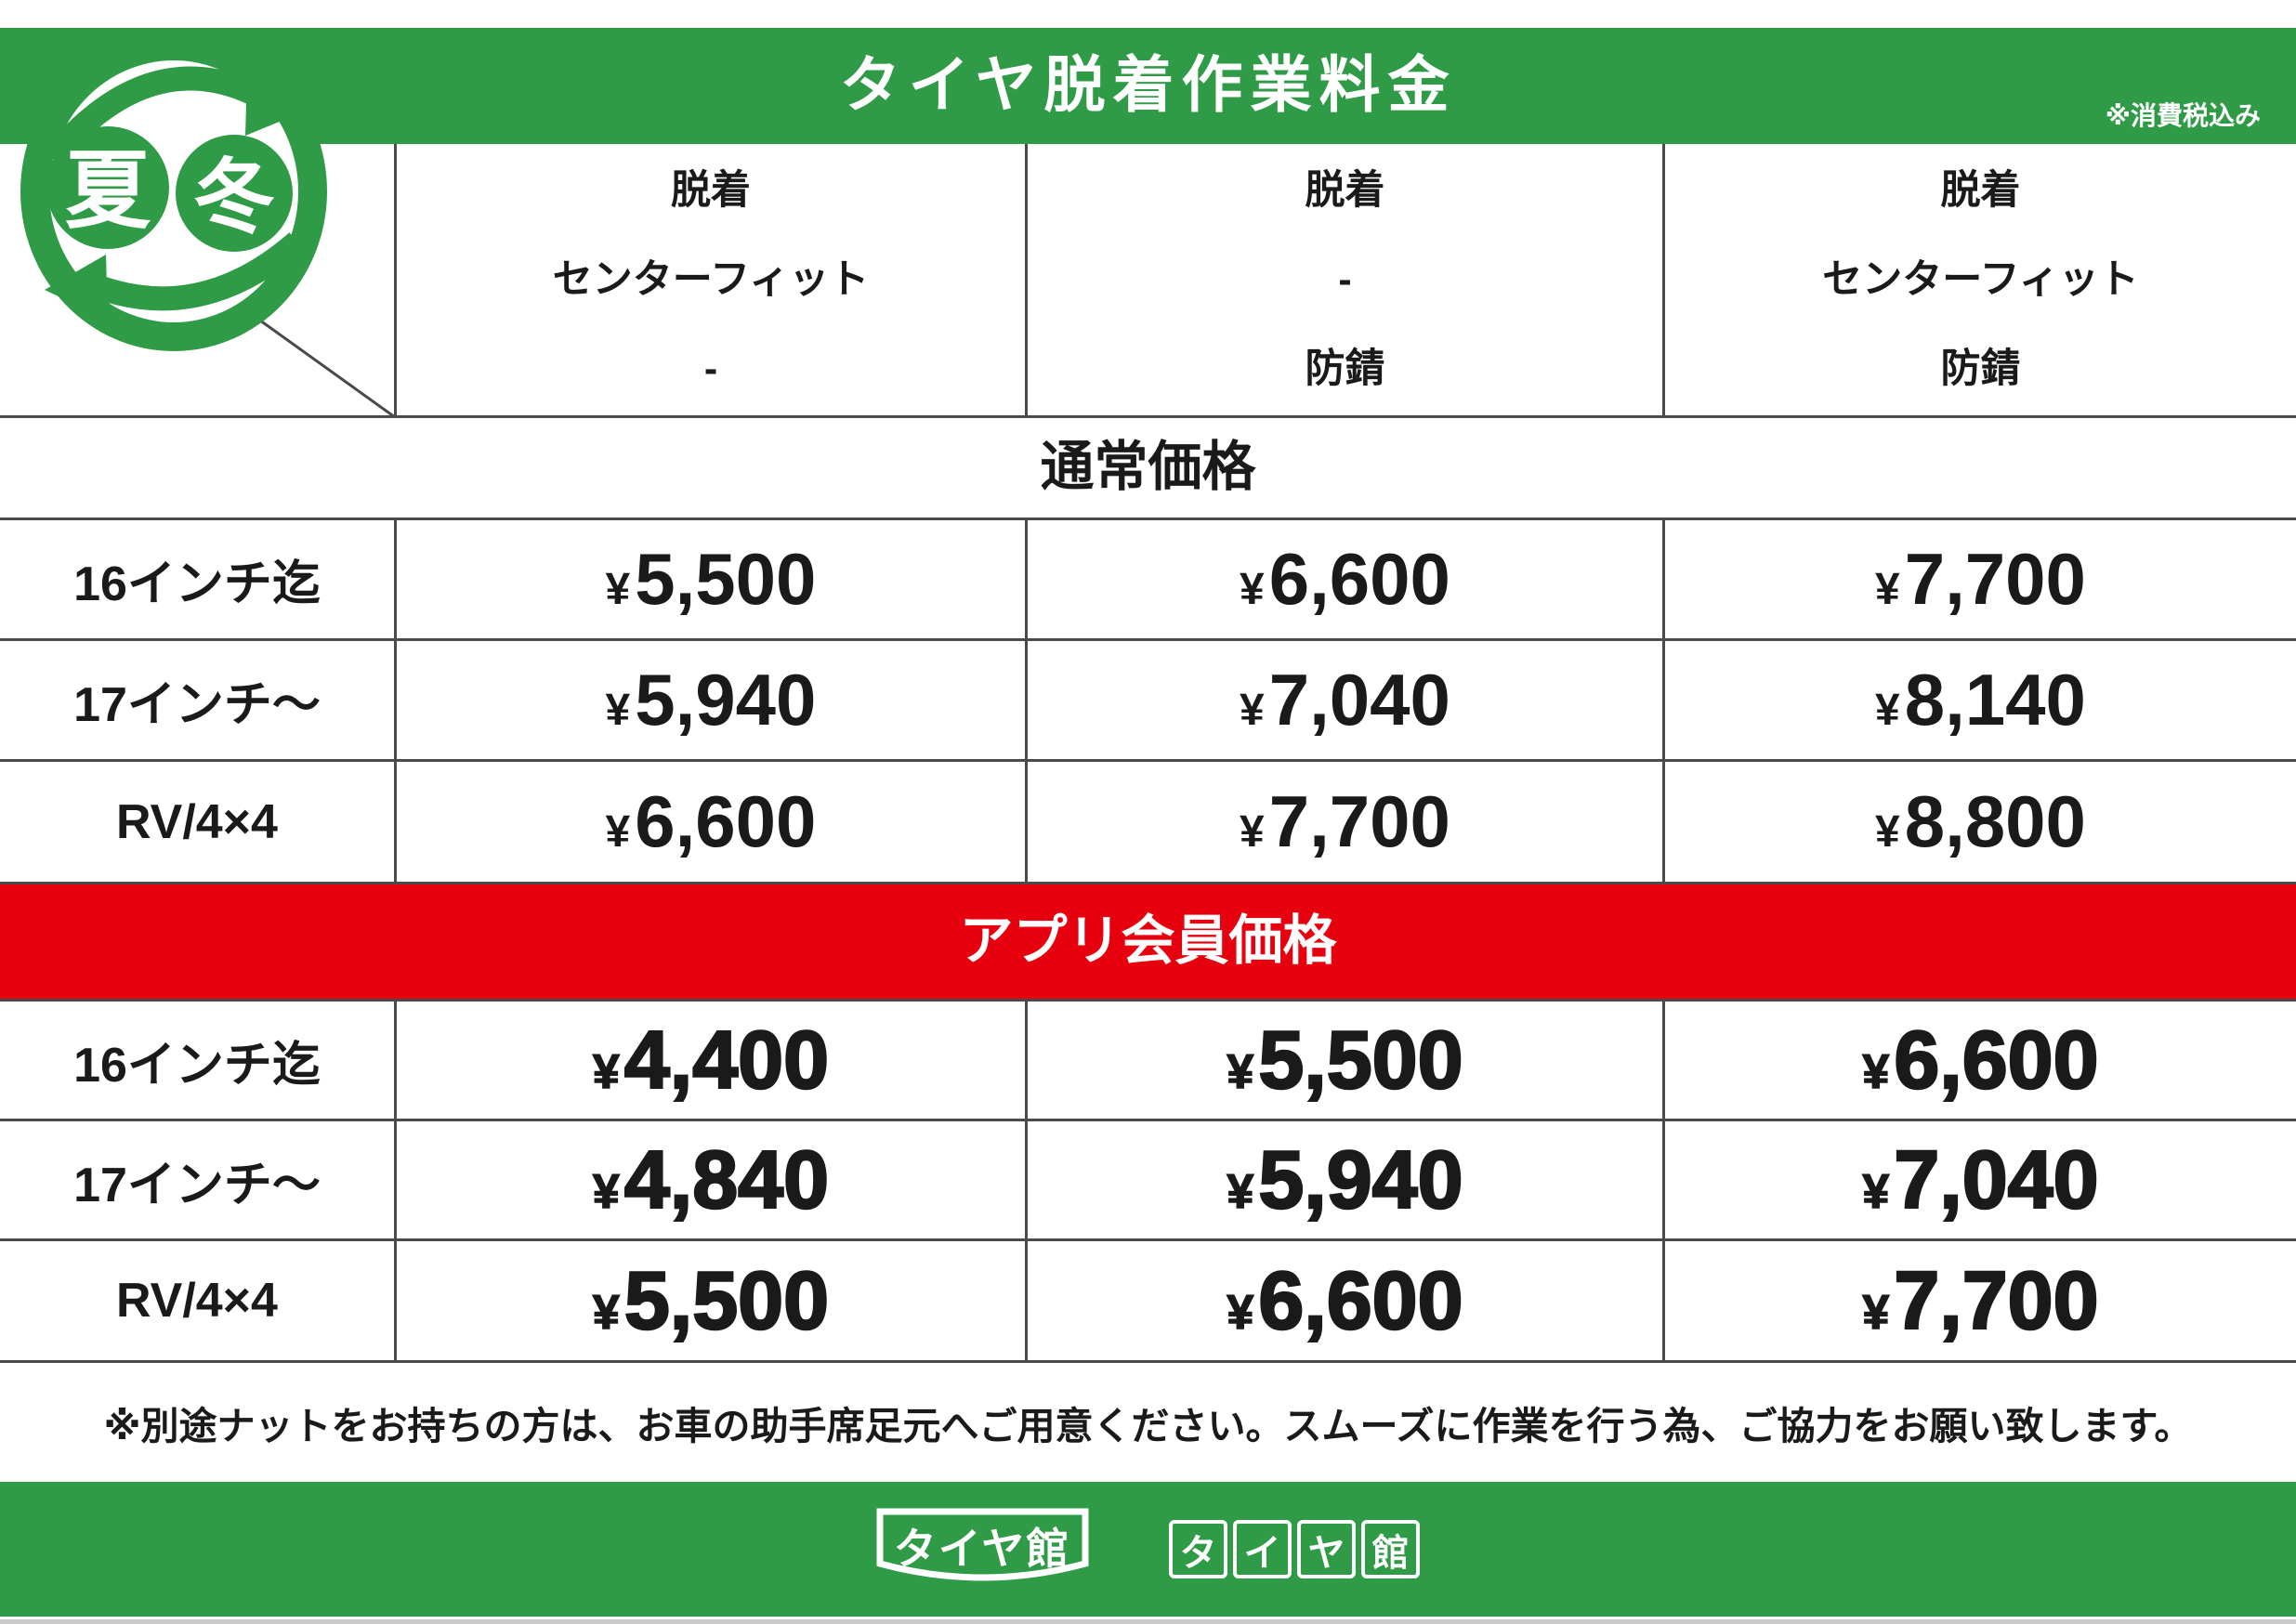  What do you see at coordinates (982, 1549) in the screenshot?
I see `tirekan-banner-text: タイヤ館` at bounding box center [982, 1549].